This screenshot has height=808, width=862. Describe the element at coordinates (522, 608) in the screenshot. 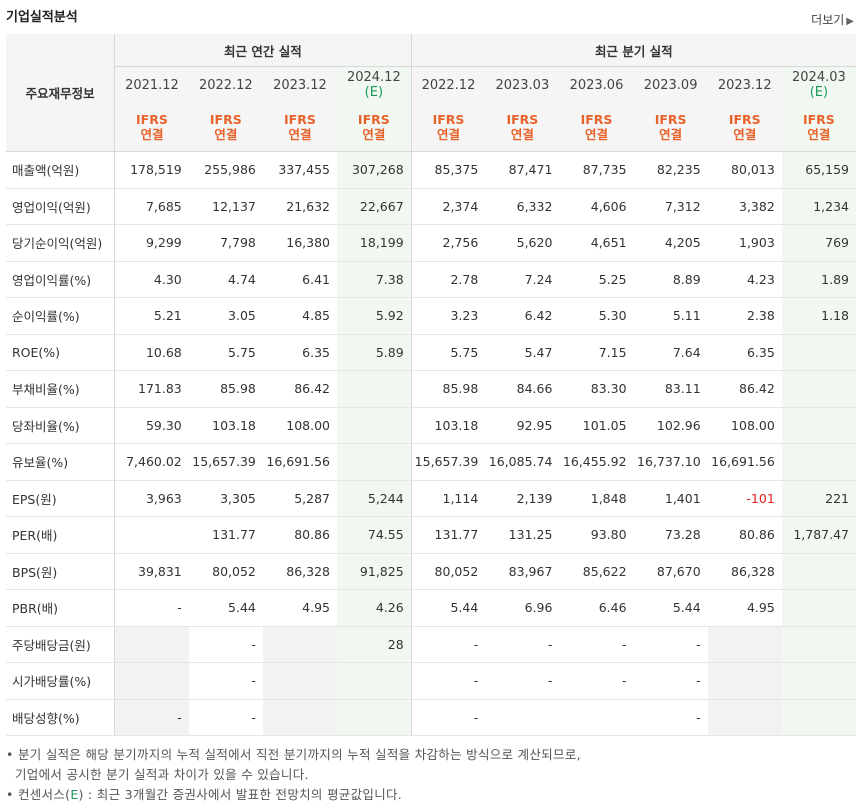

I see `table-cell: 6.96` at that location.